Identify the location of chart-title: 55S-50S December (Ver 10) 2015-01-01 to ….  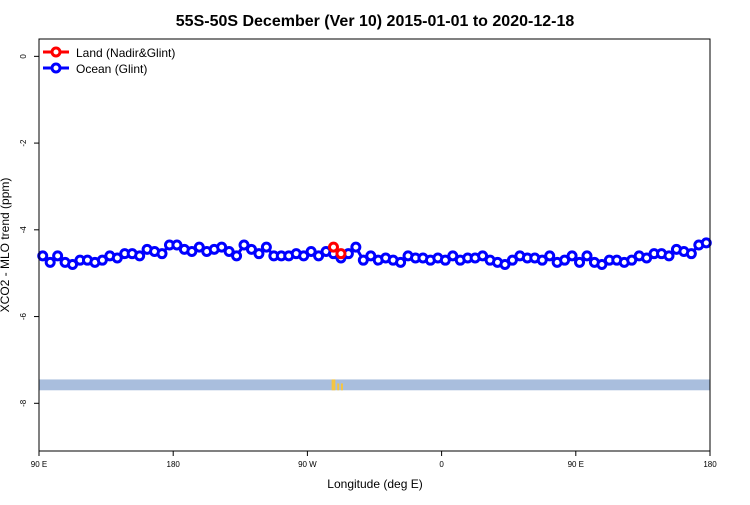
(375, 21).